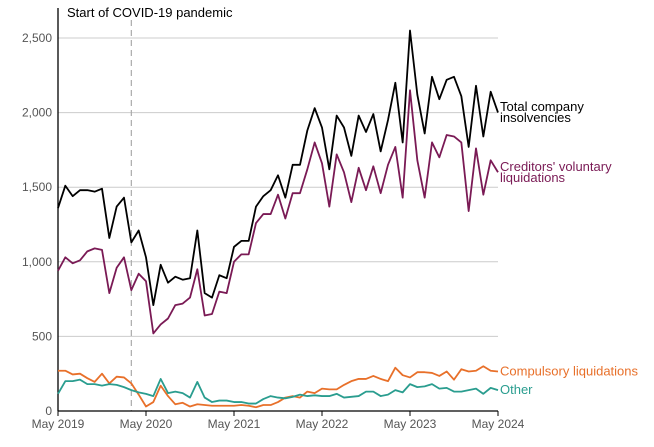  Describe the element at coordinates (234, 424) in the screenshot. I see `x-tick-label: May 2021` at that location.